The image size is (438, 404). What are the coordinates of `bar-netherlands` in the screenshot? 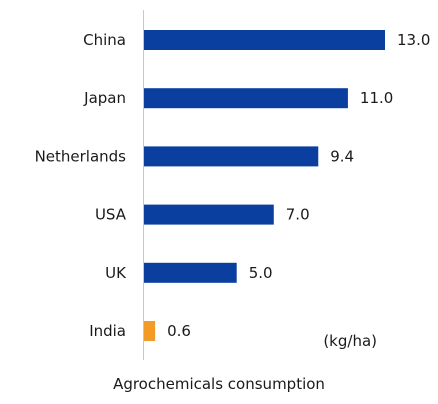 It's located at (231, 156).